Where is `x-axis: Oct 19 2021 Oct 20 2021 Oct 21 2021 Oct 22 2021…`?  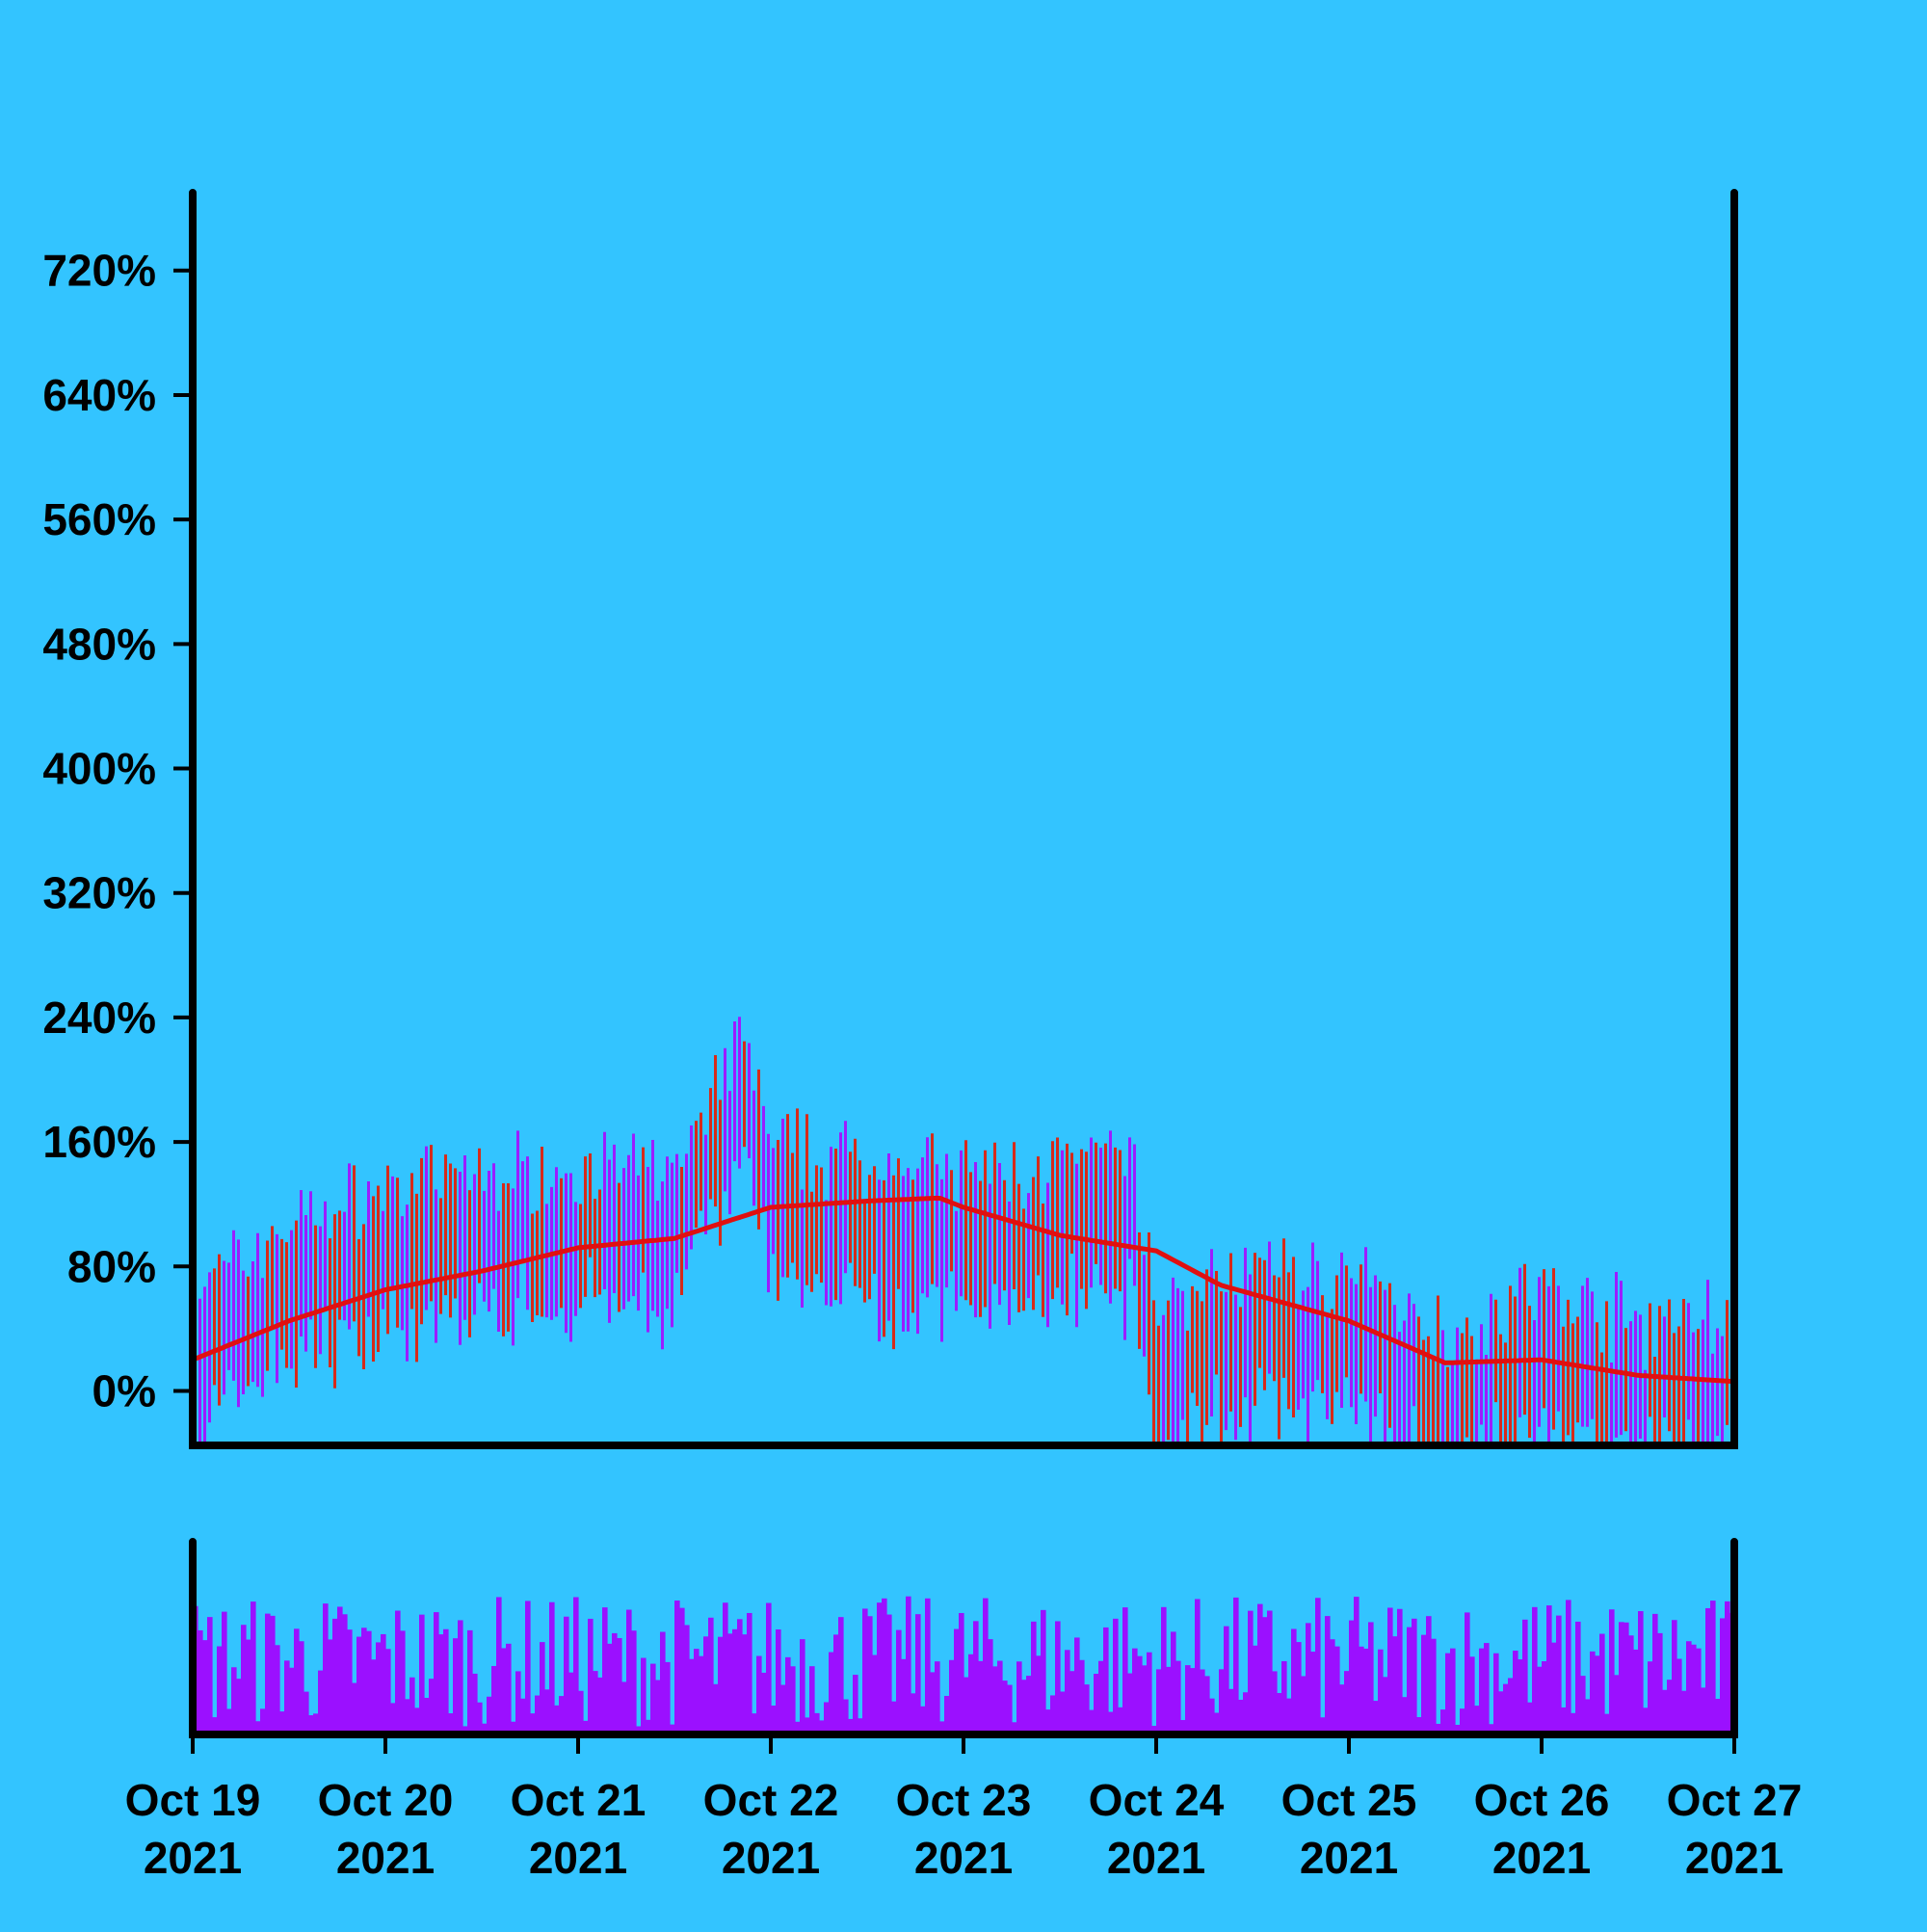 x-axis: Oct 19 2021 Oct 20 2021 Oct 21 2021 Oct 22 2021… is located at coordinates (963, 1808).